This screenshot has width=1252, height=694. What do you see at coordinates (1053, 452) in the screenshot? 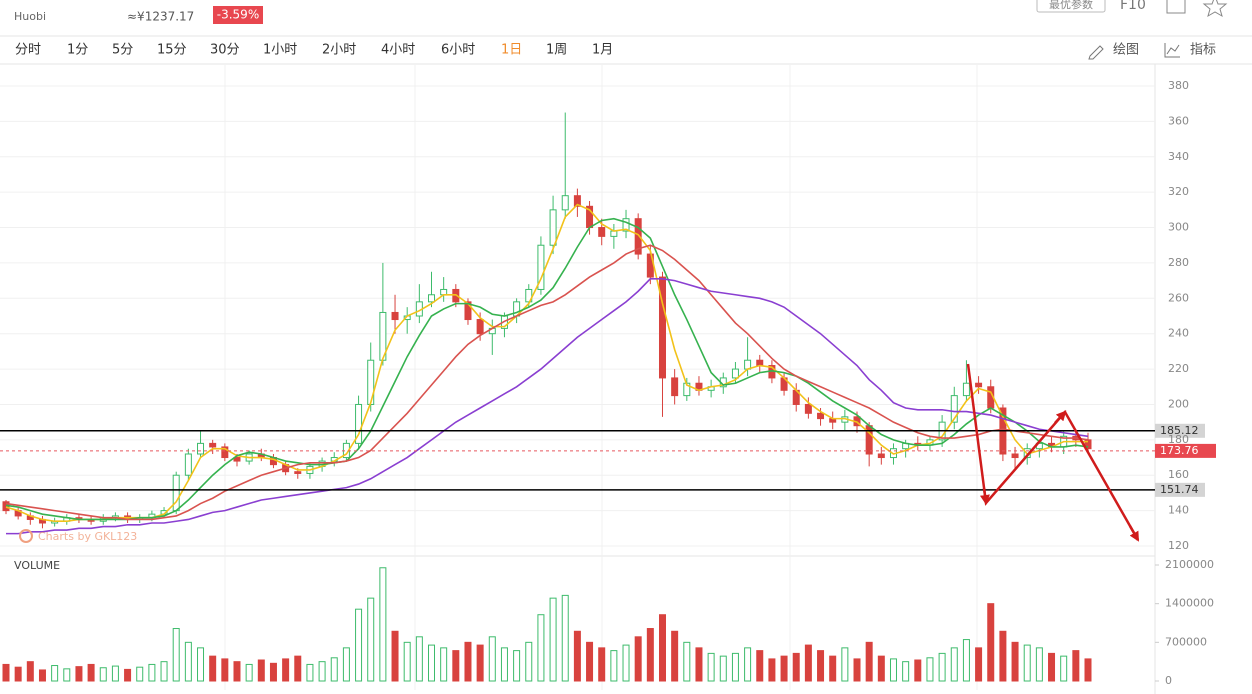
I see `annotation-arrows` at bounding box center [1053, 452].